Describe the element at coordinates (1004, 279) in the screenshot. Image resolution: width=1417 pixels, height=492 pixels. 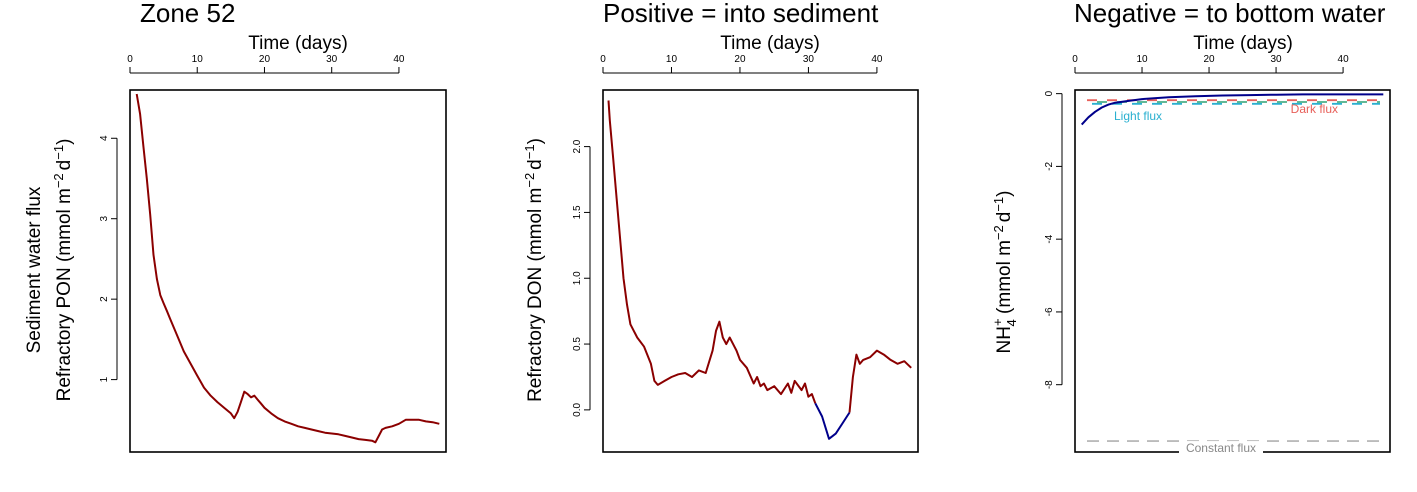
I see `panel-nh4-ylabel-rest: (mmol m` at that location.